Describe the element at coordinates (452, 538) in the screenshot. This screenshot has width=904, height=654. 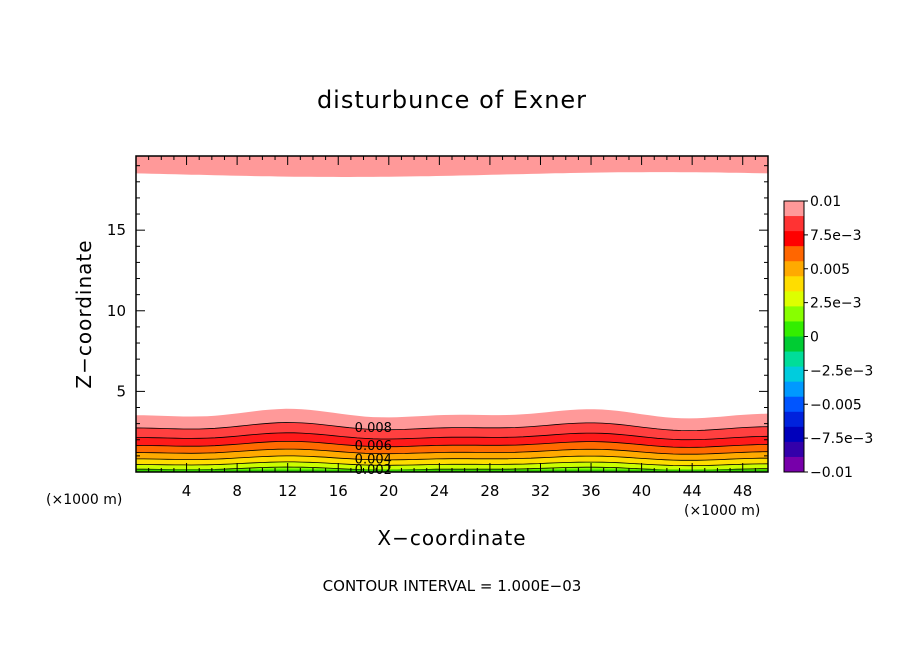
I see `x-axis-label: X−coordinate` at that location.